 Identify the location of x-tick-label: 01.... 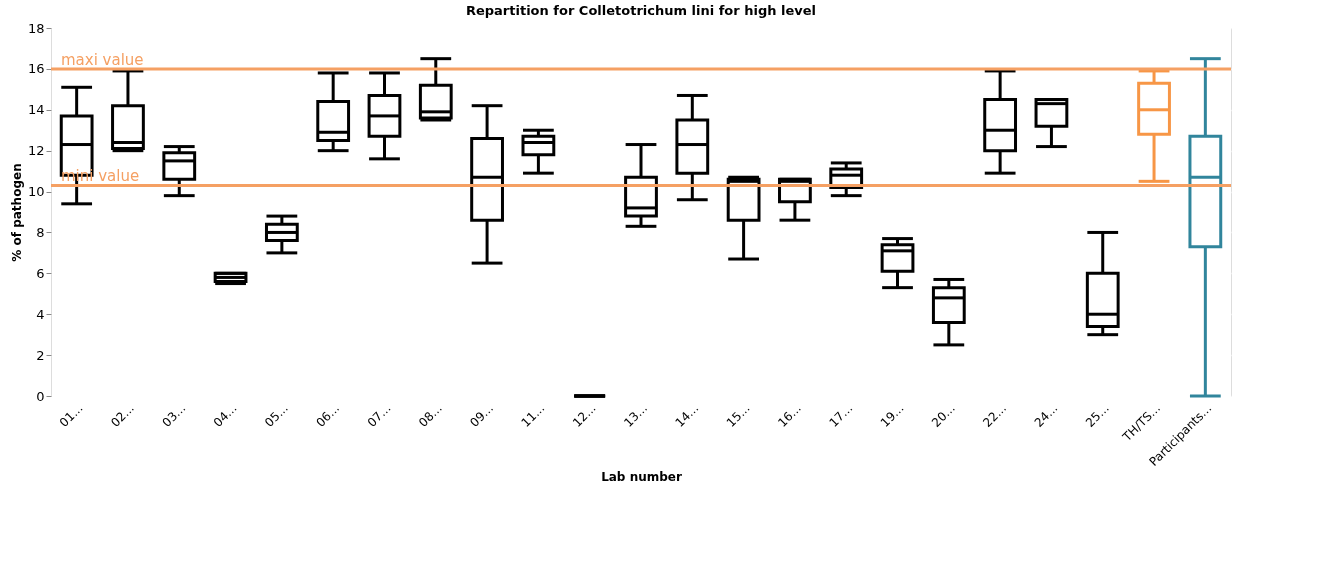
(71, 415).